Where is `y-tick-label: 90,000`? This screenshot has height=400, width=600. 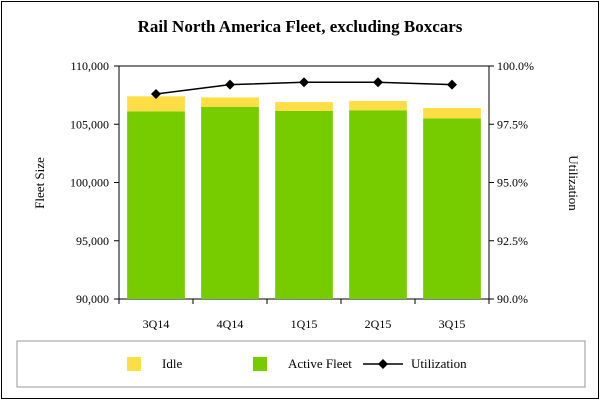 y-tick-label: 90,000 is located at coordinates (92, 299).